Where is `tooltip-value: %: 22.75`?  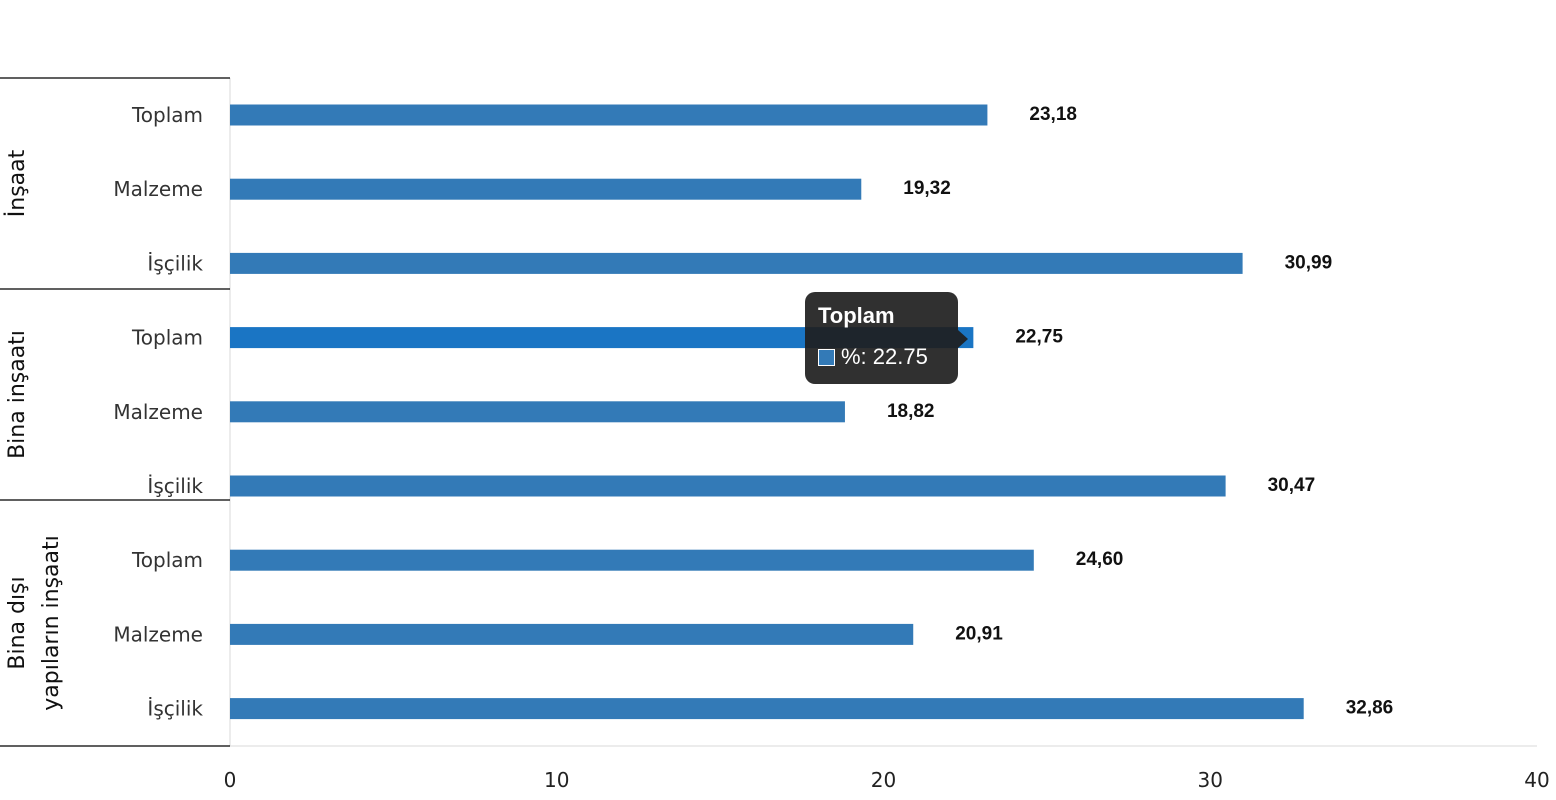 tooltip-value: %: 22.75 is located at coordinates (884, 356).